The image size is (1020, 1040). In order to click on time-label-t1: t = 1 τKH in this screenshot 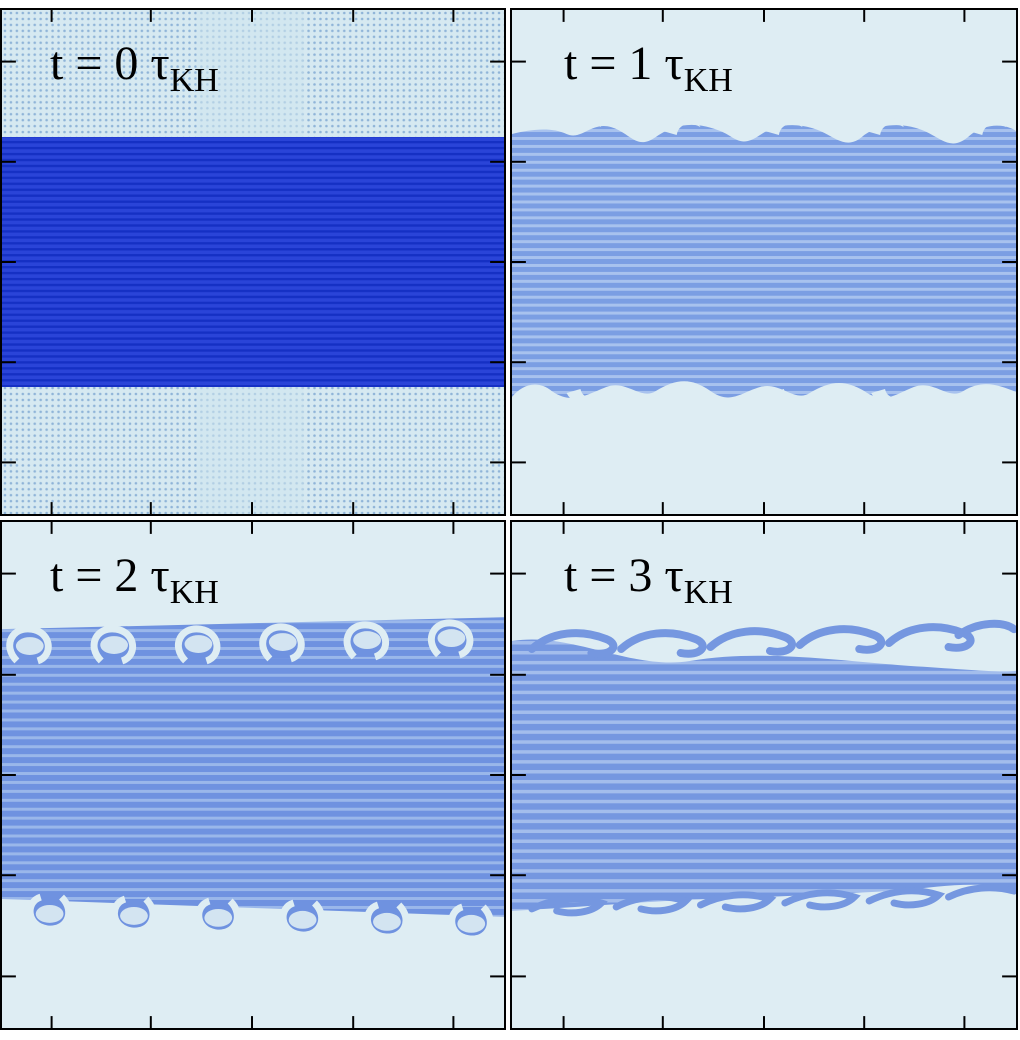, I will do `click(648, 68)`.